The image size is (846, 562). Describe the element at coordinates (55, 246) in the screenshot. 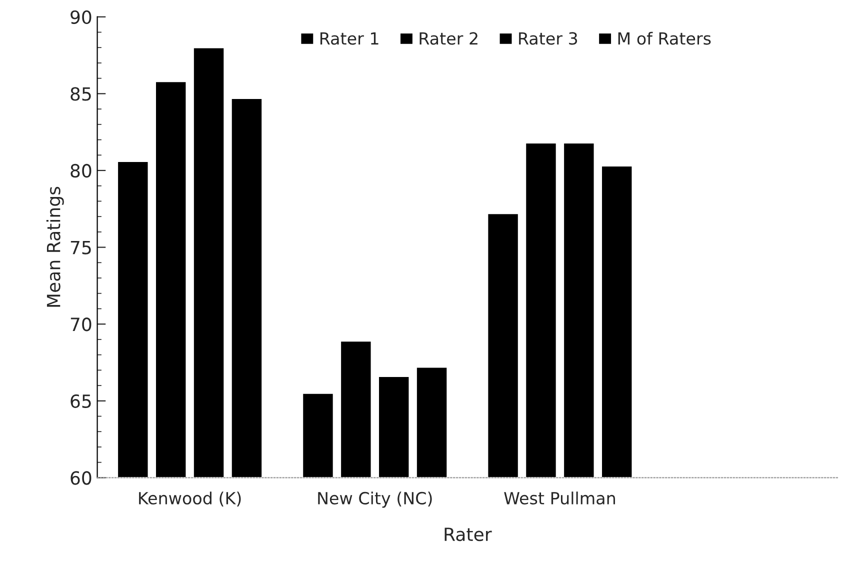

I see `y-axis-title: Mean Ratings` at that location.